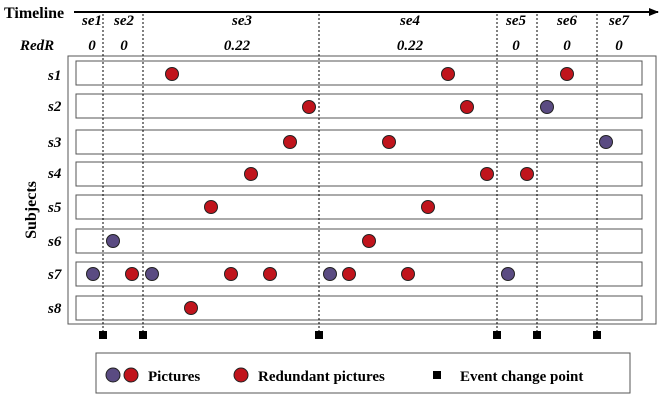 The image size is (664, 401). Describe the element at coordinates (321, 377) in the screenshot. I see `legend-redundant-label: Redundant pictures` at that location.